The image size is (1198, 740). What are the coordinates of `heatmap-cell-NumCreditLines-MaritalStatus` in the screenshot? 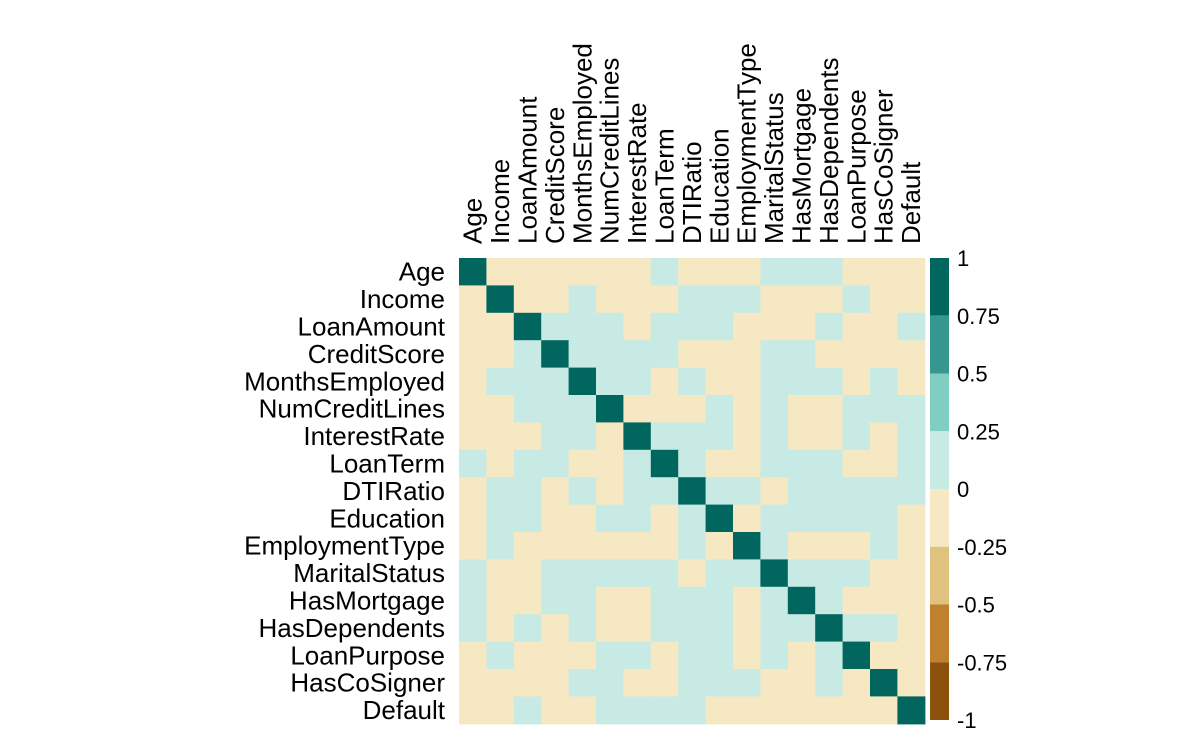 It's located at (774, 409).